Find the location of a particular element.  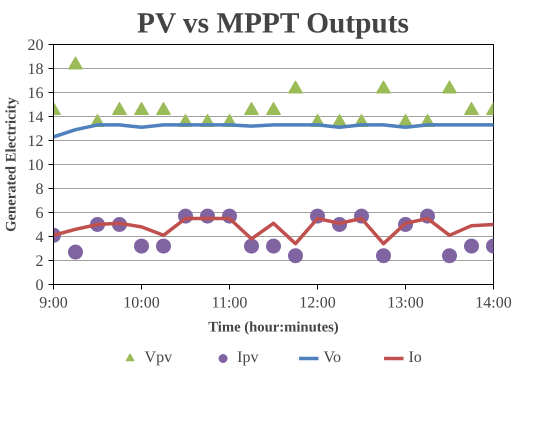

y-tick-label: 10 is located at coordinates (36, 165).